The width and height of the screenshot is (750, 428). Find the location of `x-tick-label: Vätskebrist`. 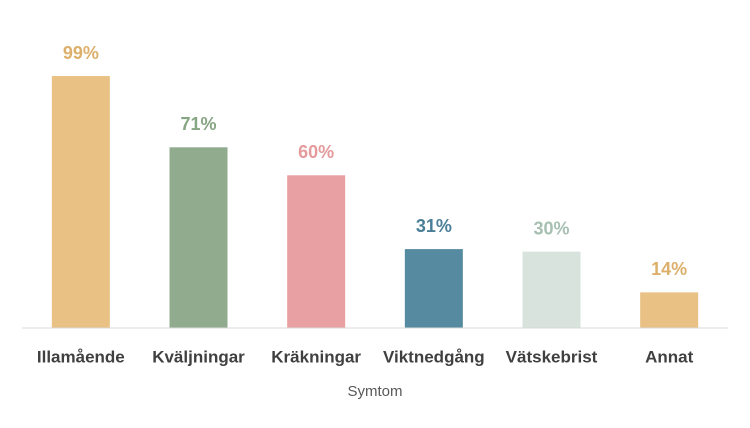

x-tick-label: Vätskebrist is located at coordinates (552, 356).